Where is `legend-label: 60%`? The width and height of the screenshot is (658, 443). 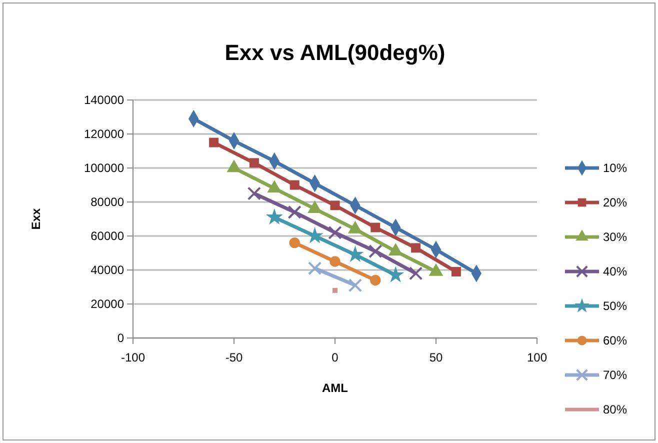 legend-label: 60% is located at coordinates (615, 341).